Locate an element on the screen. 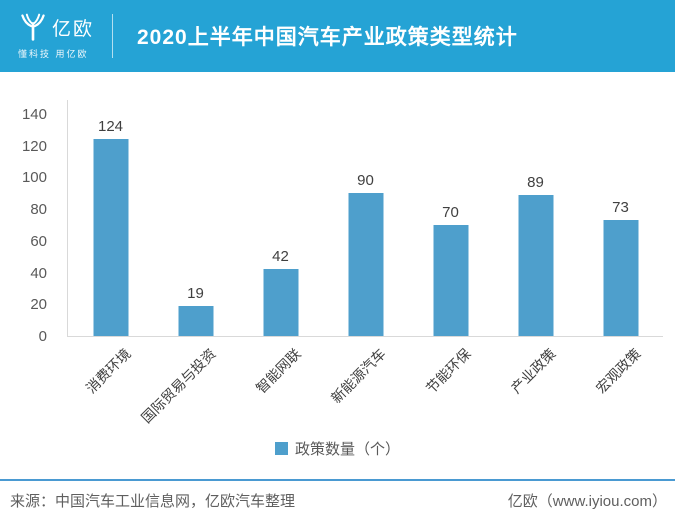  y-tick-label: 120 is located at coordinates (34, 146).